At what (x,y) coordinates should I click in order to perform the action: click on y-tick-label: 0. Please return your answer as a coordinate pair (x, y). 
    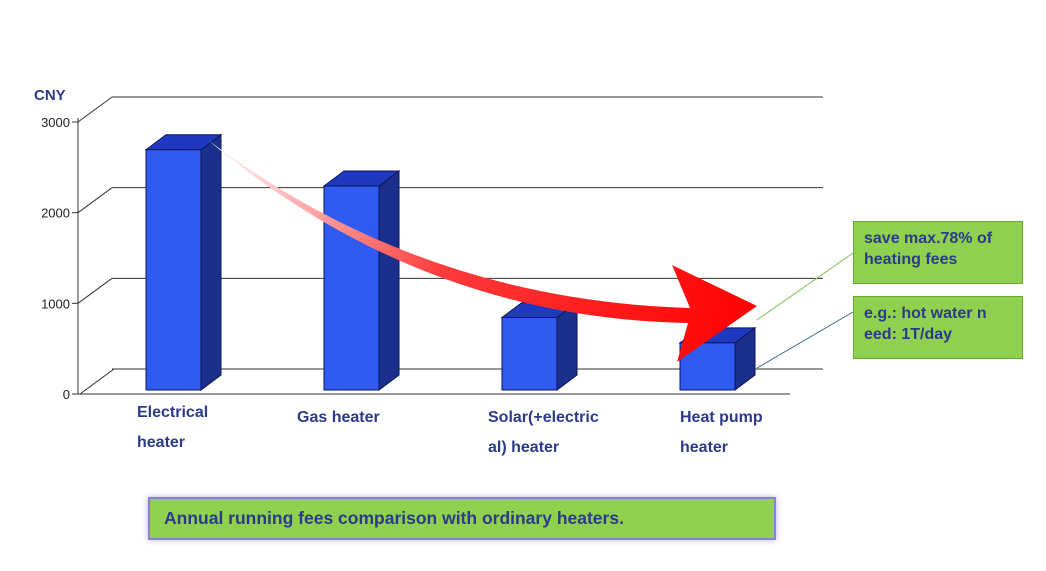
    Looking at the image, I should click on (66, 394).